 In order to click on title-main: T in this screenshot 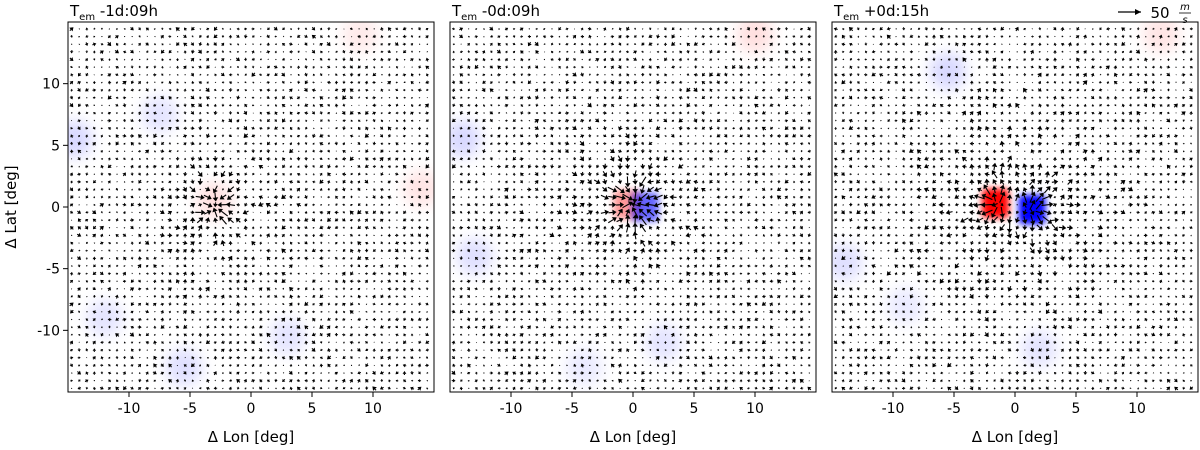, I will do `click(74, 11)`.